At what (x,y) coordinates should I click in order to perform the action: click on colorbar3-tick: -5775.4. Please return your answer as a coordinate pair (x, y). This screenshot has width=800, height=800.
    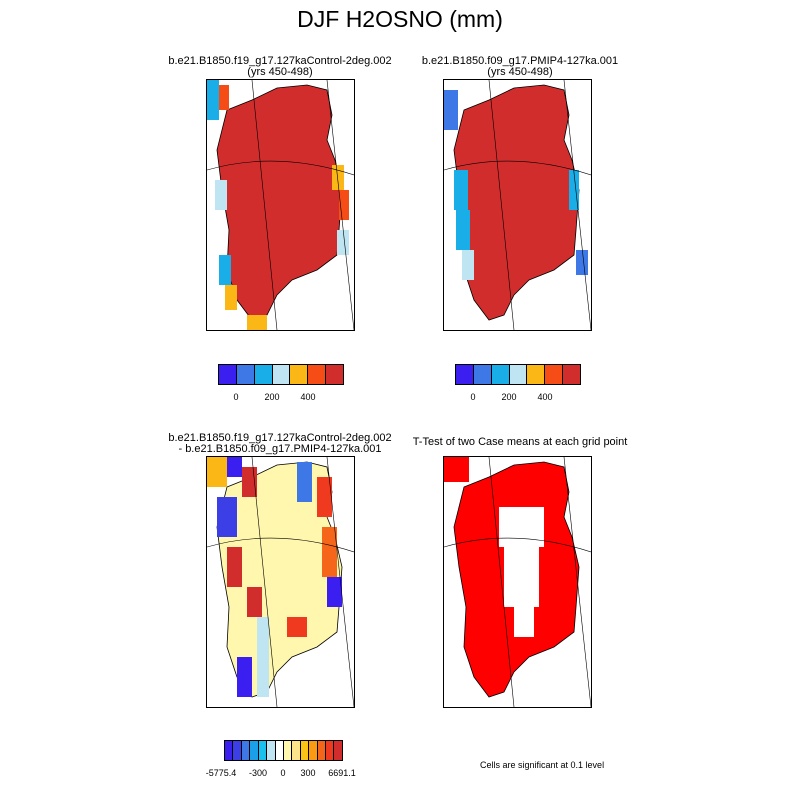
    Looking at the image, I should click on (221, 773).